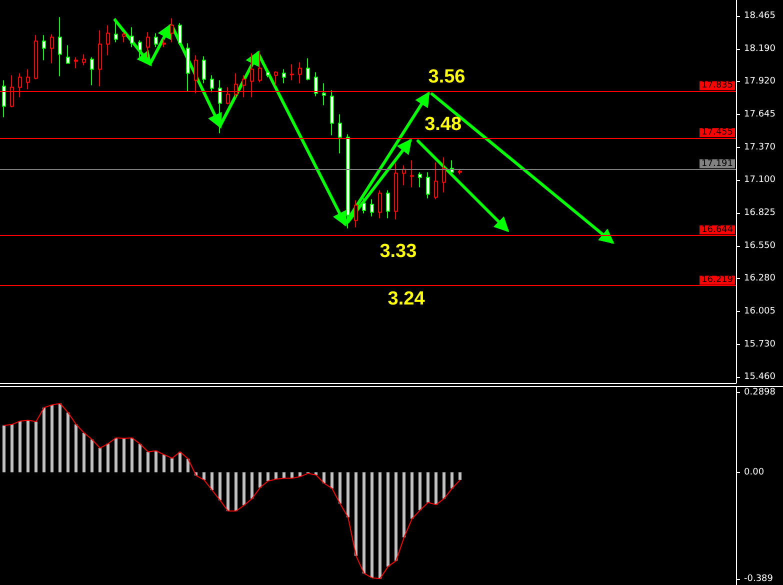 This screenshot has height=585, width=783. I want to click on y-tick-label: 0.00, so click(754, 472).